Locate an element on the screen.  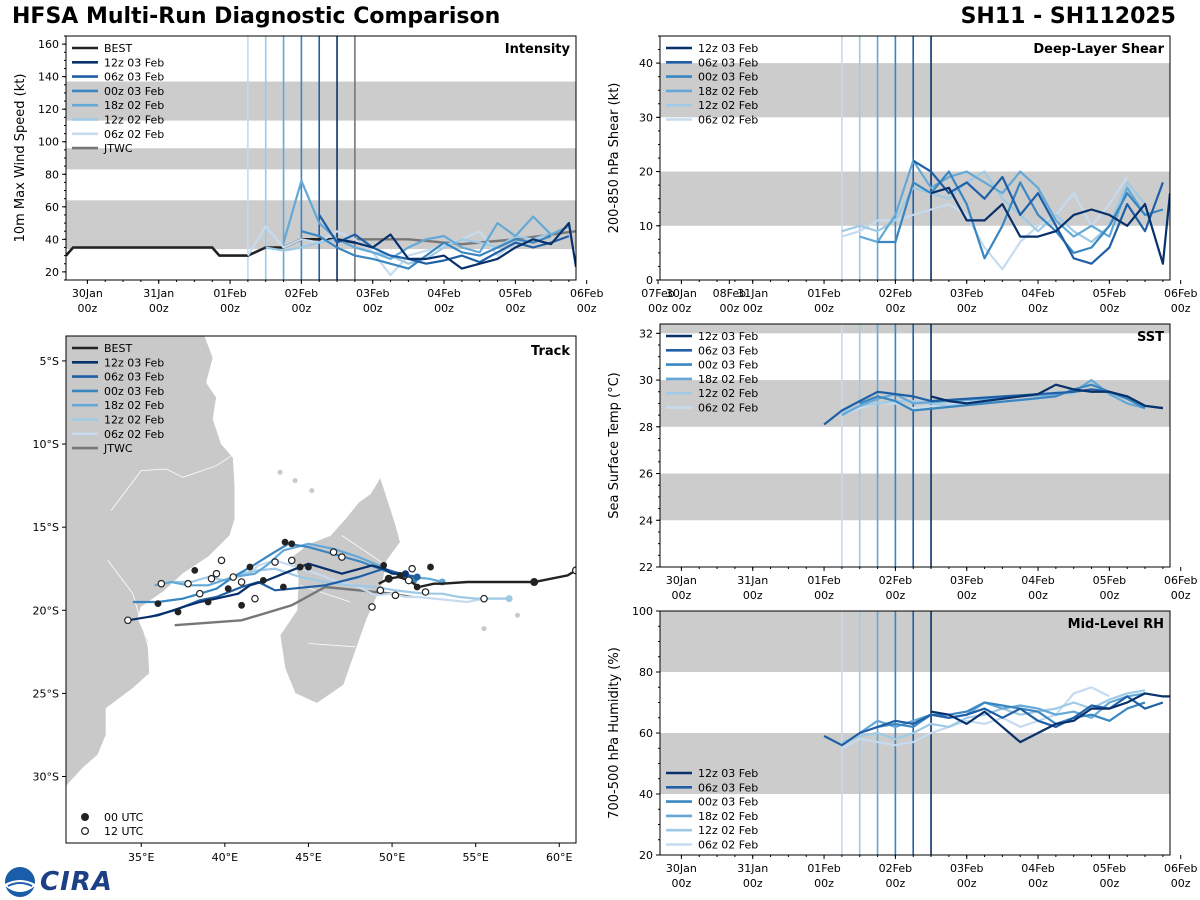
page-title: HFSA Multi-Run Diagnostic Comparison is located at coordinates (256, 16).